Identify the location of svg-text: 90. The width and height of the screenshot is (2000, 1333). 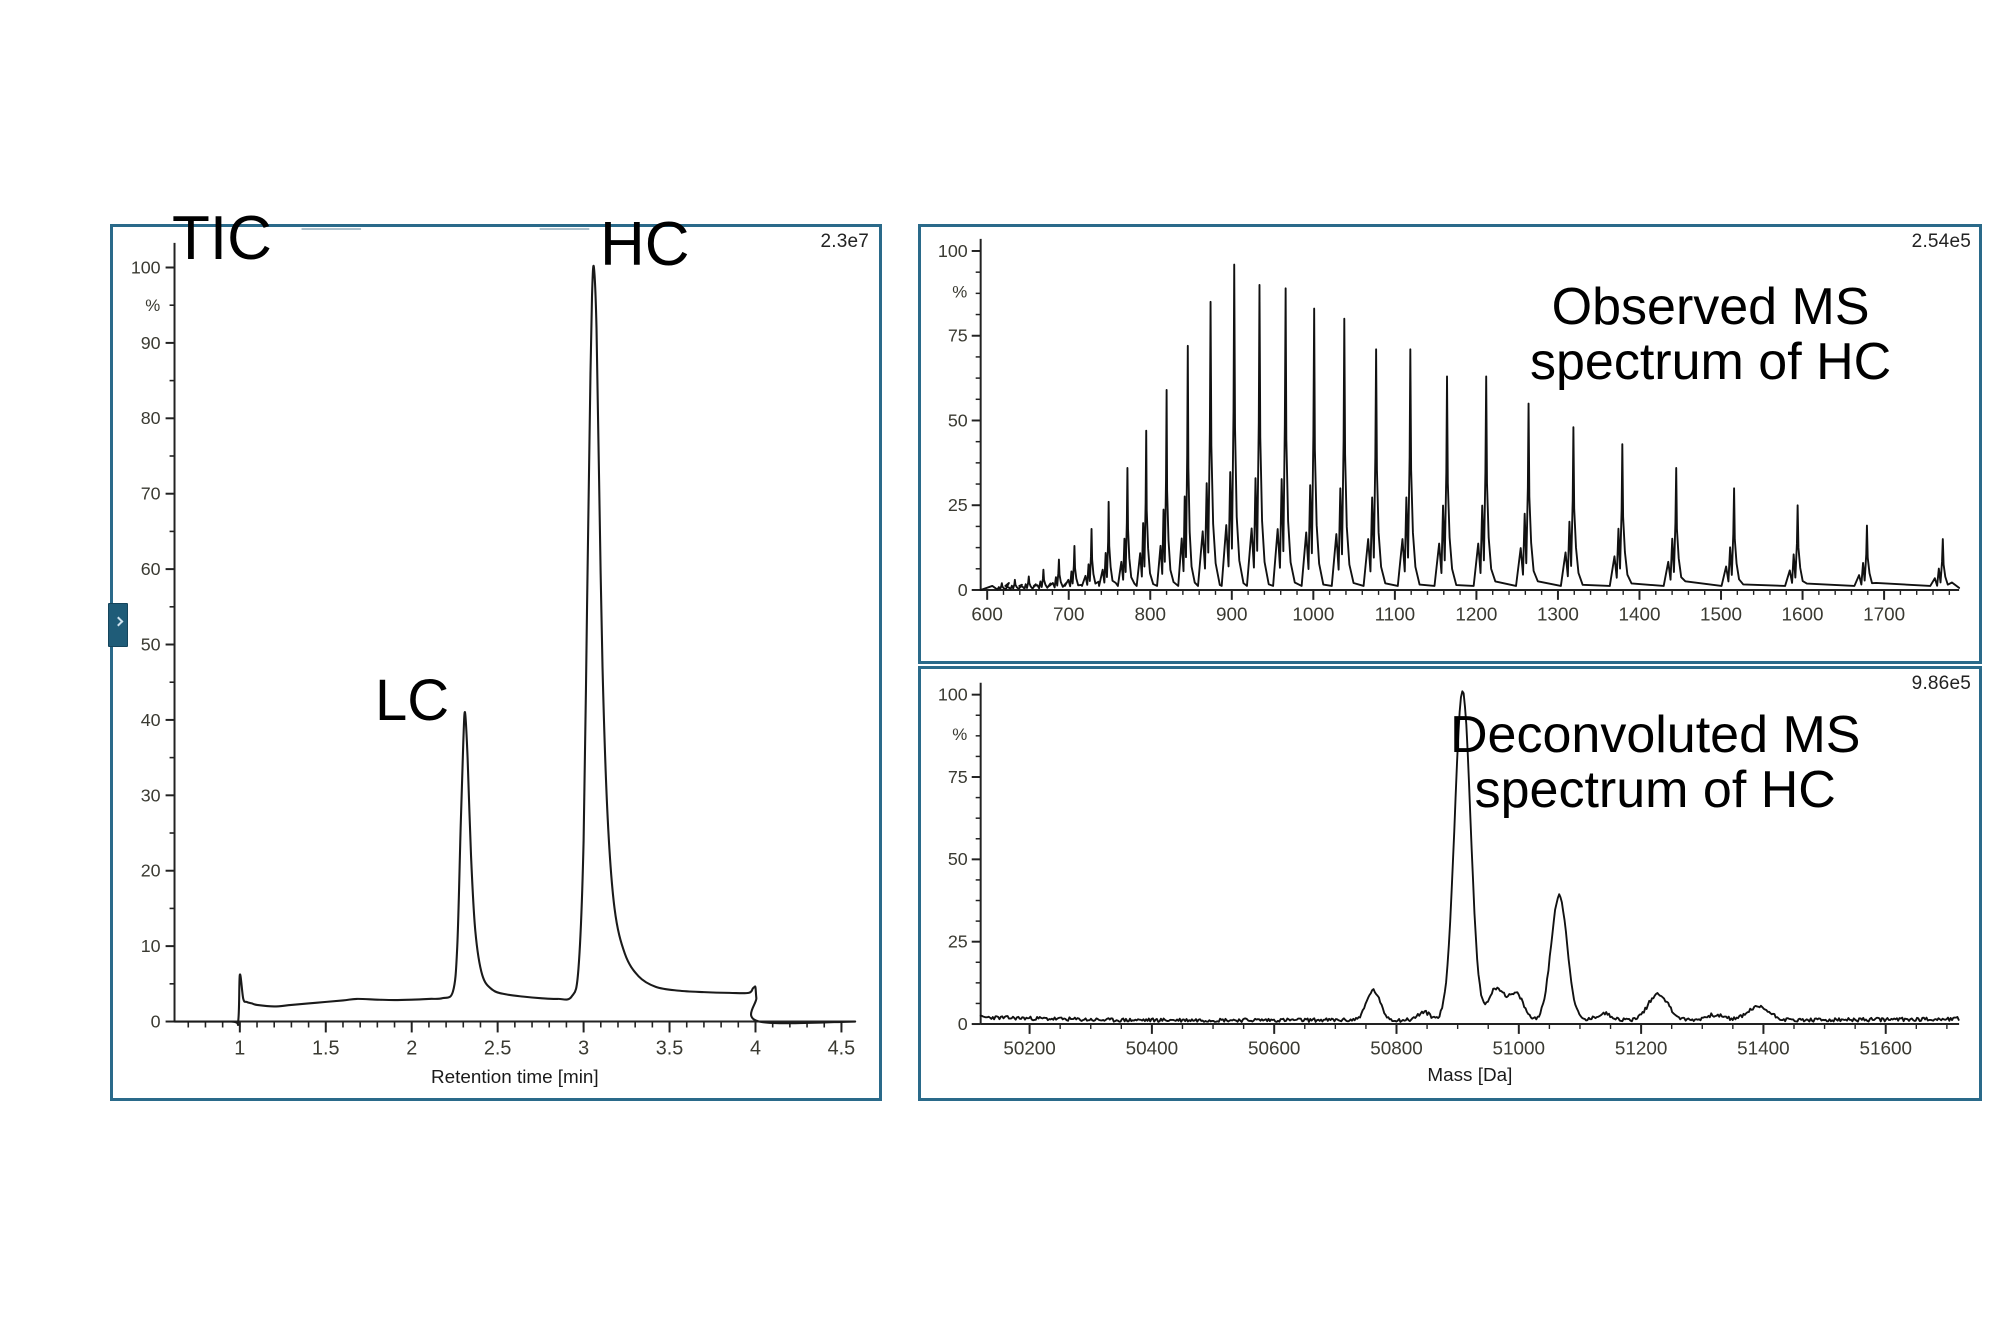
(151, 343).